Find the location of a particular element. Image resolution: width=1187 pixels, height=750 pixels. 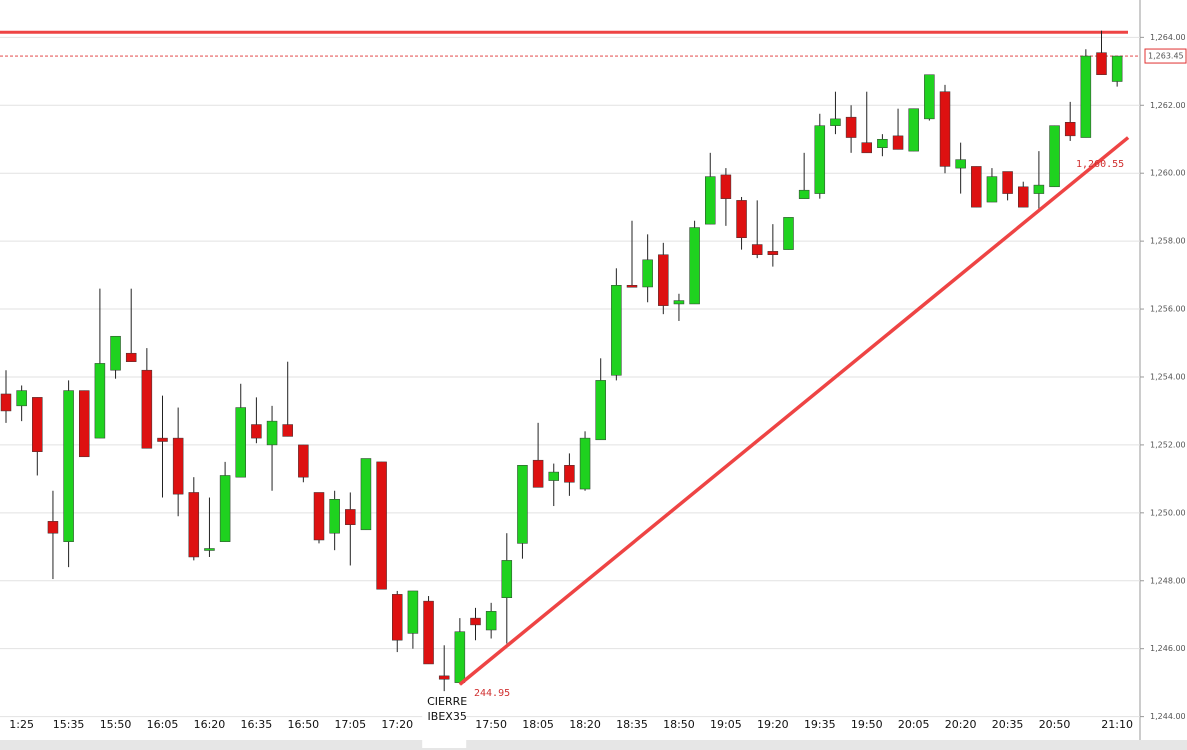

x-tick-label: 18:20 is located at coordinates (585, 724).